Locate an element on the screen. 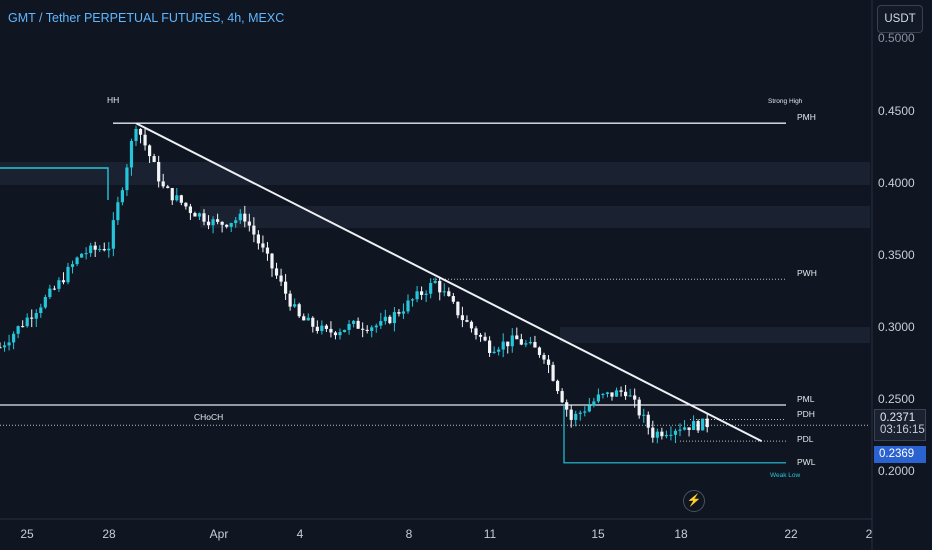 Image resolution: width=932 pixels, height=550 pixels. time-label-28: 28 is located at coordinates (109, 534).